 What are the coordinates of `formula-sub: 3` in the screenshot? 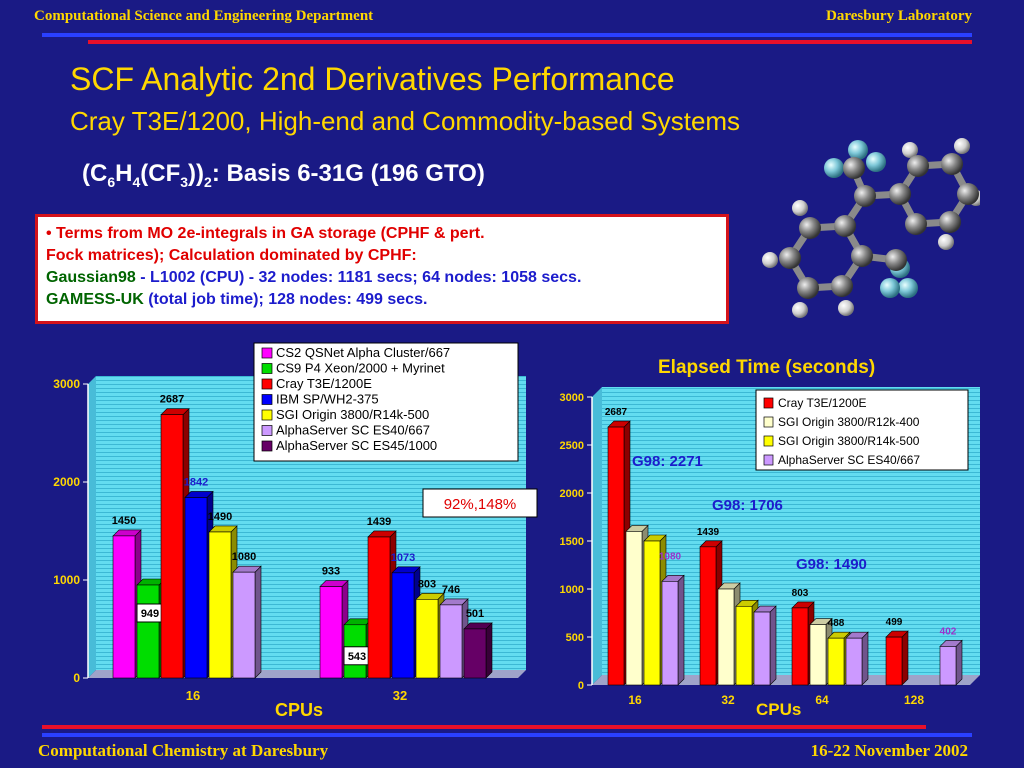 It's located at (184, 181).